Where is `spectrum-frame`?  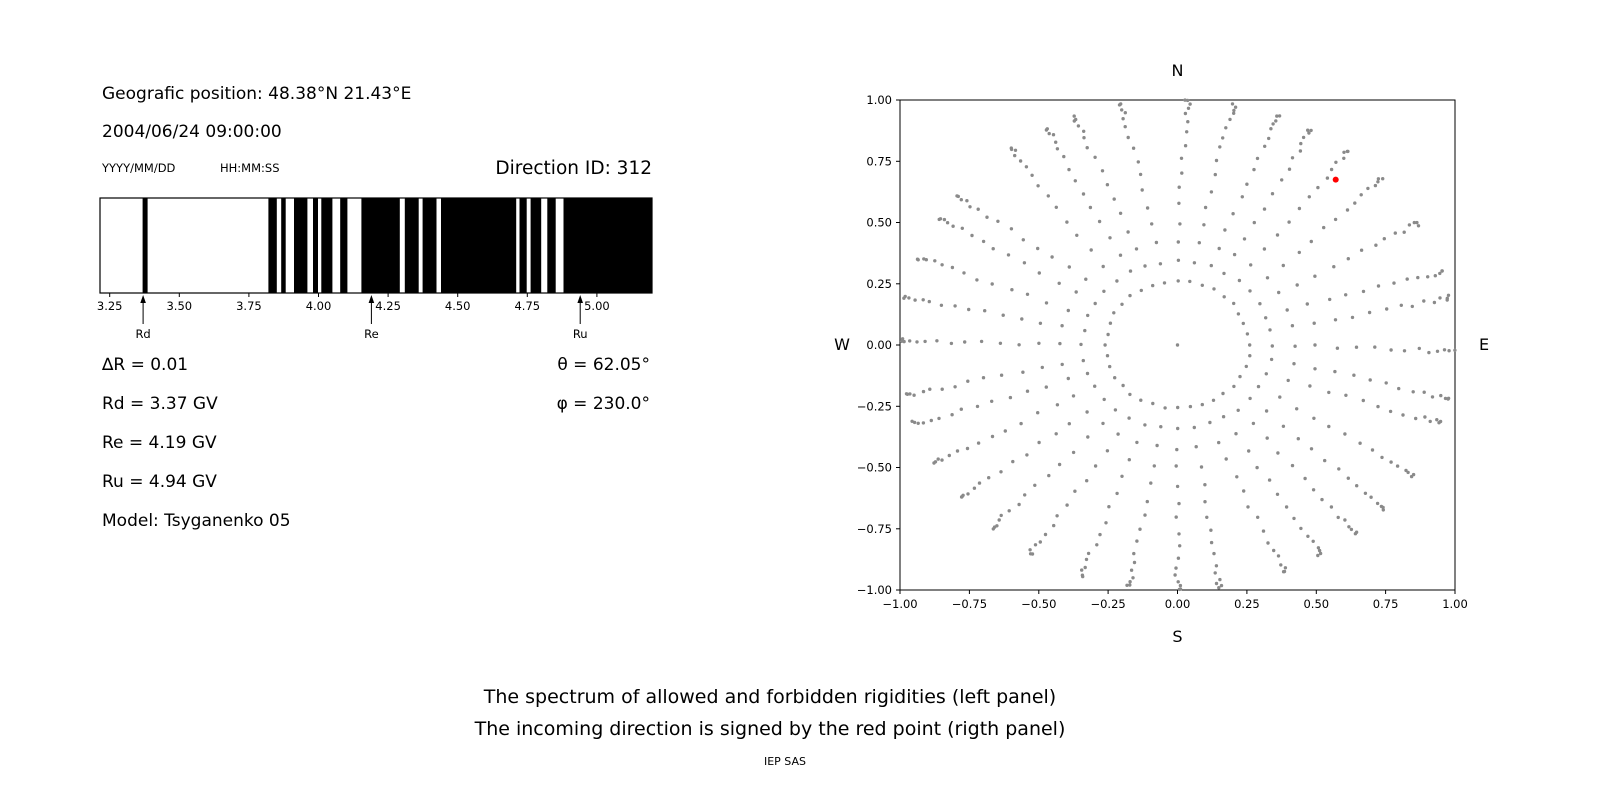
spectrum-frame is located at coordinates (376, 245).